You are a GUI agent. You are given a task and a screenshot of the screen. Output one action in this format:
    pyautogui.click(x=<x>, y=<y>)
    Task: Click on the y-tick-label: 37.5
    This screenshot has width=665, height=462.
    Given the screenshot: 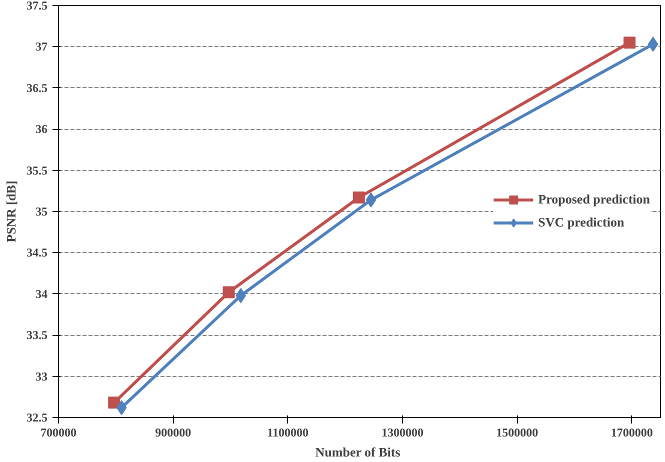 What is the action you would take?
    pyautogui.click(x=37, y=6)
    